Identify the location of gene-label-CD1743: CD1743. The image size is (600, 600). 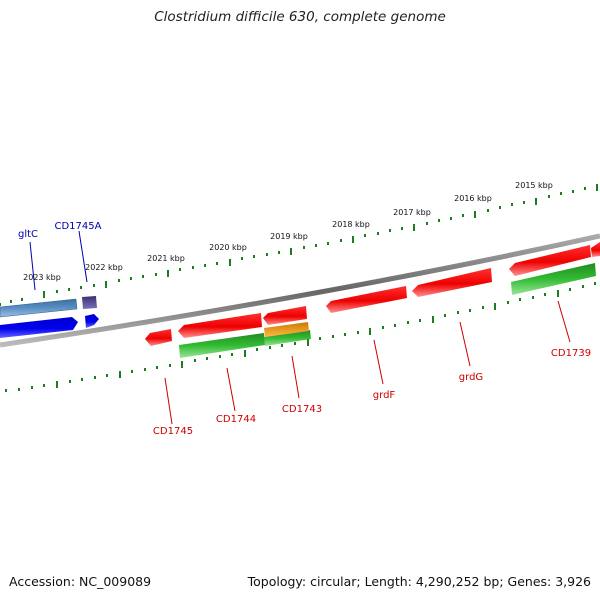
(302, 409).